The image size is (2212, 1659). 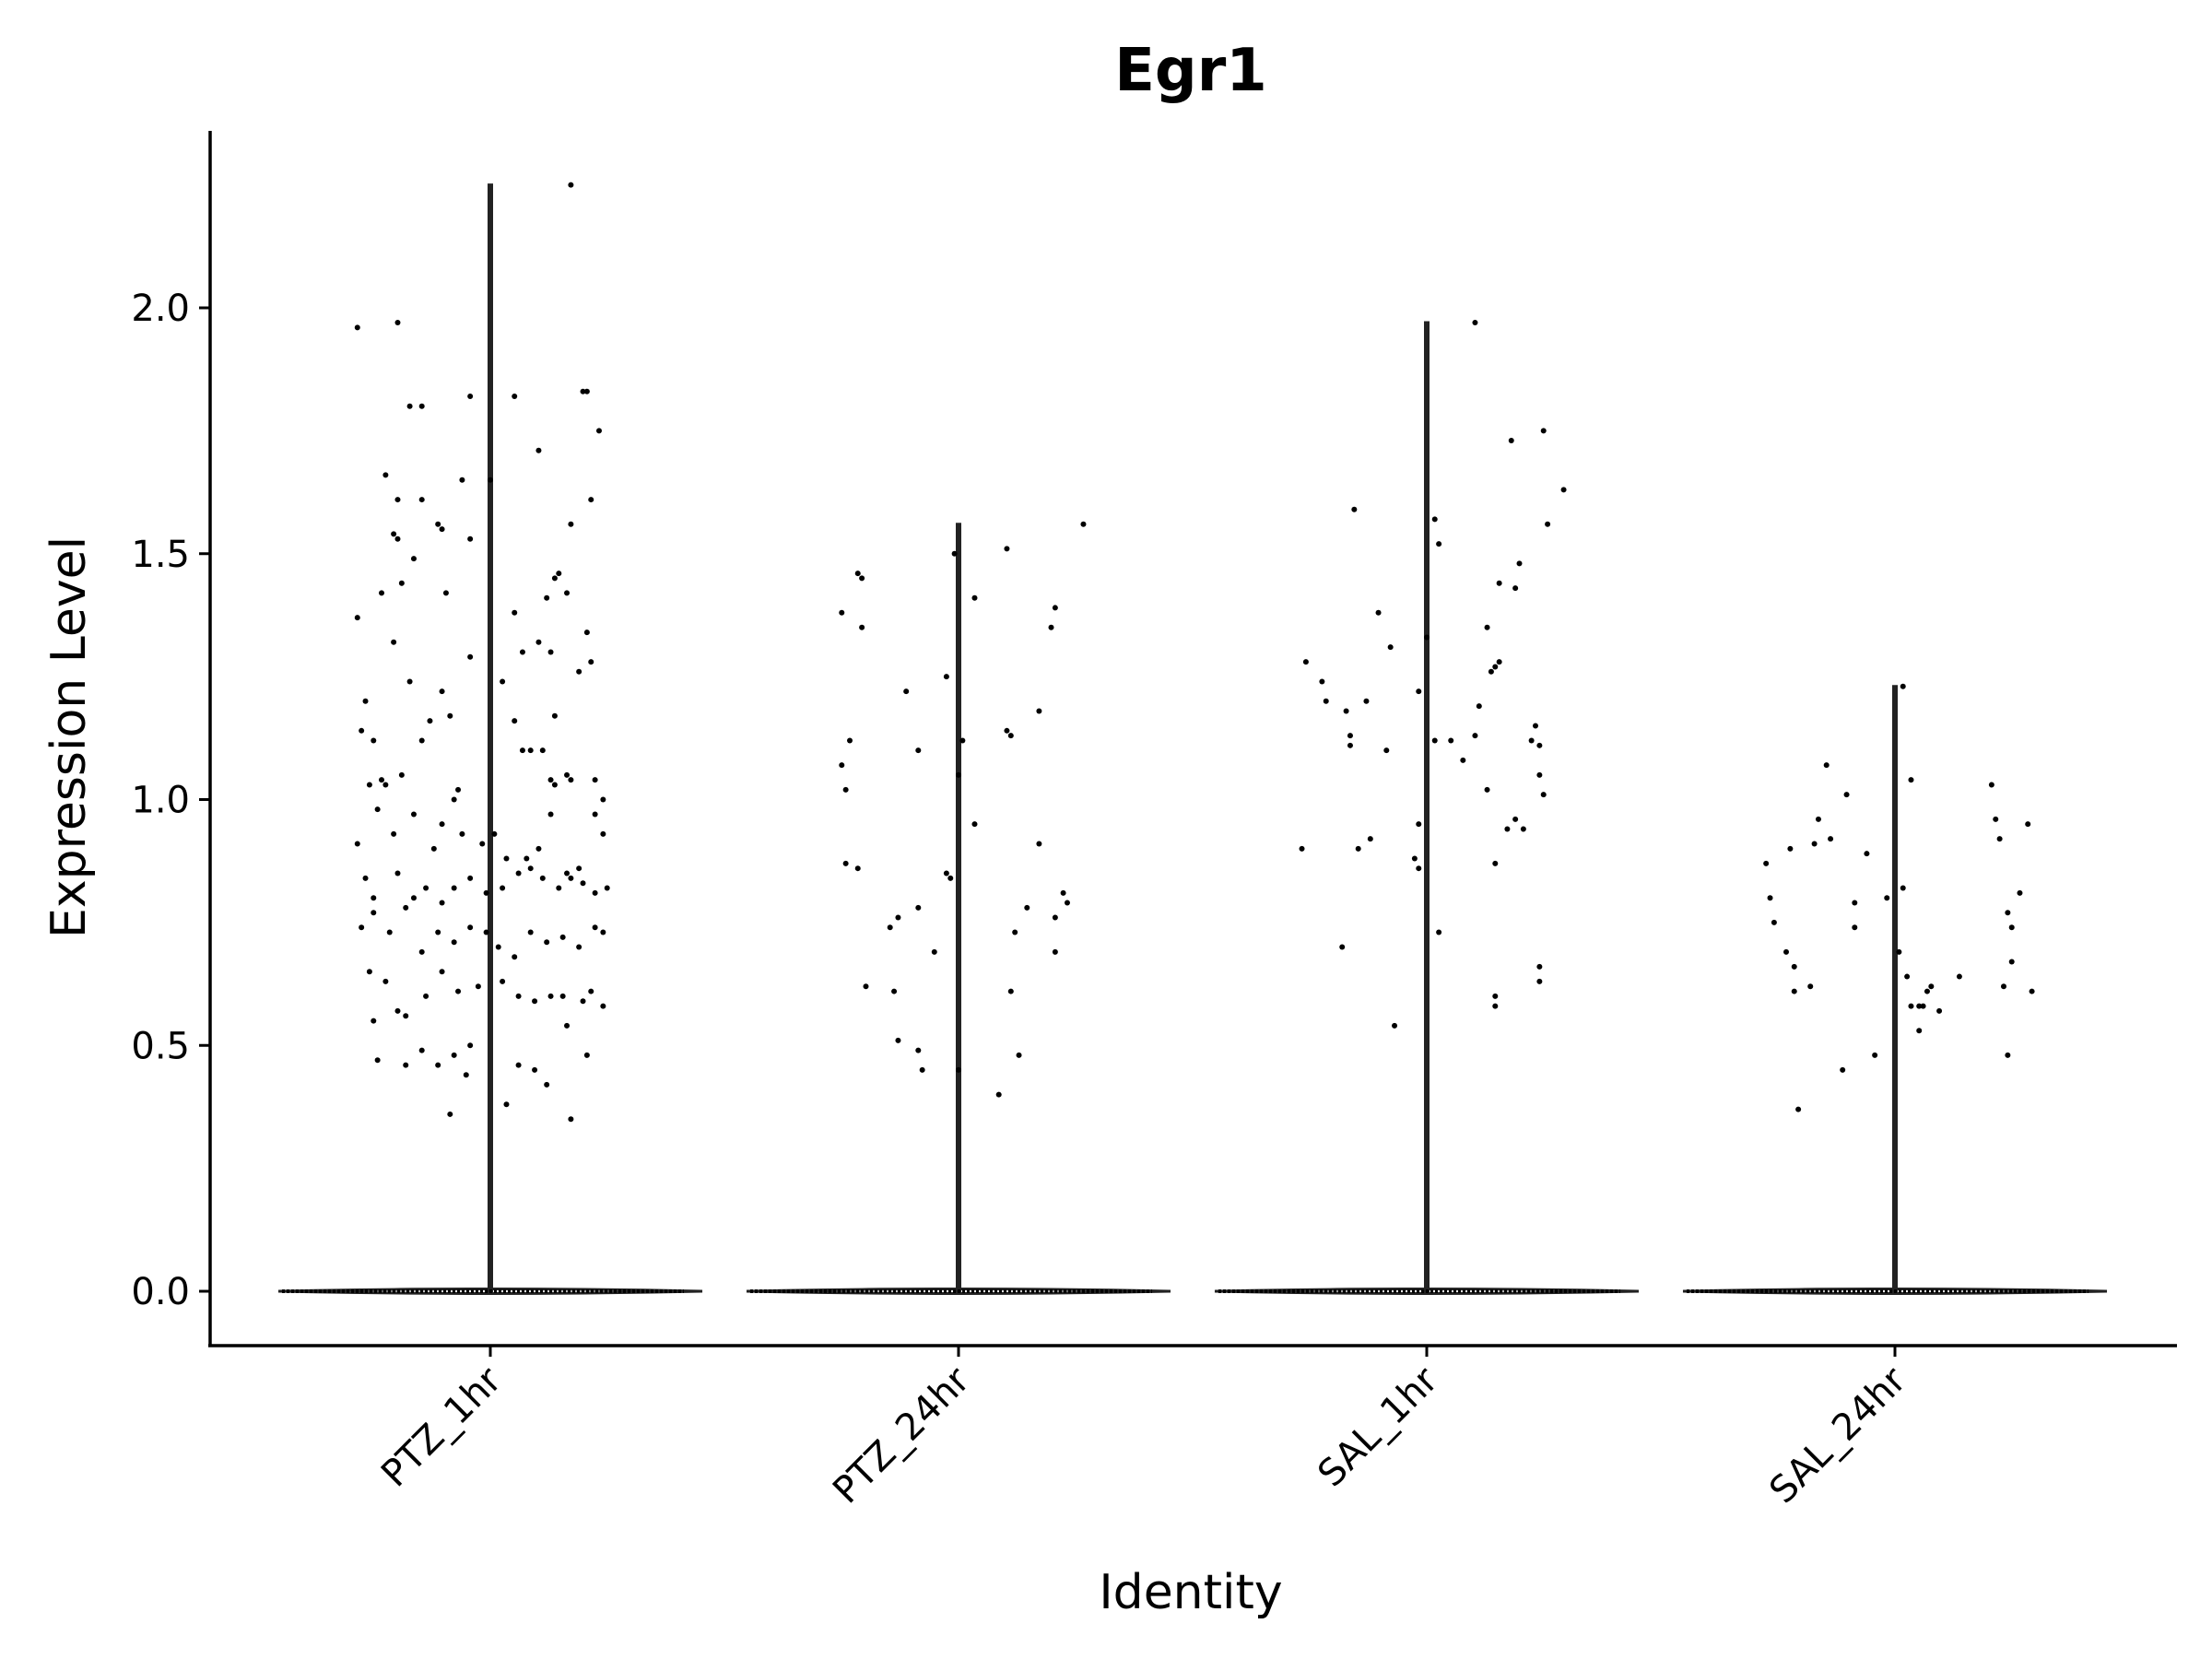 I want to click on x-tick-label: PTZ_24hr, so click(x=901, y=1435).